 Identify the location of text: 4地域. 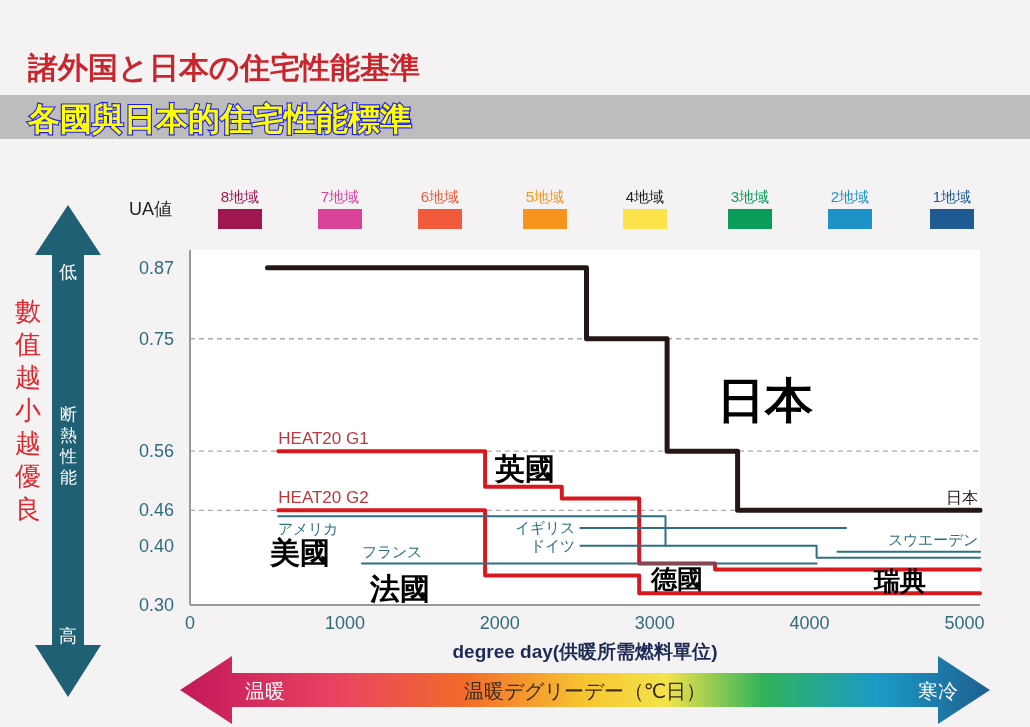
(645, 196).